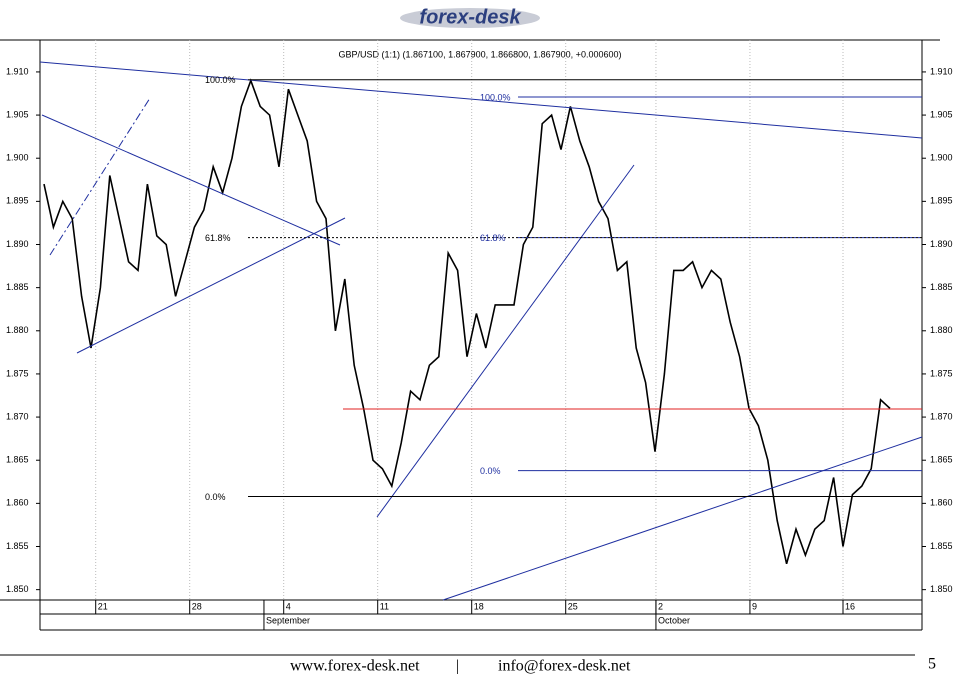  I want to click on x-tick-label: 11, so click(384, 606).